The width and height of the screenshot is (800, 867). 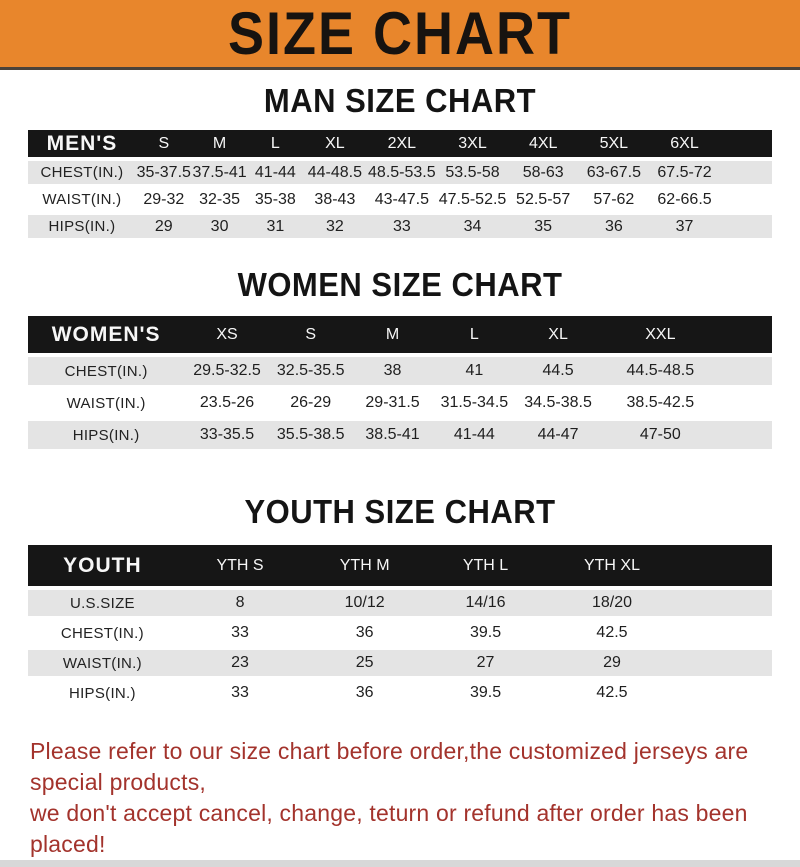 What do you see at coordinates (612, 565) in the screenshot?
I see `size-column-header: YTH XL` at bounding box center [612, 565].